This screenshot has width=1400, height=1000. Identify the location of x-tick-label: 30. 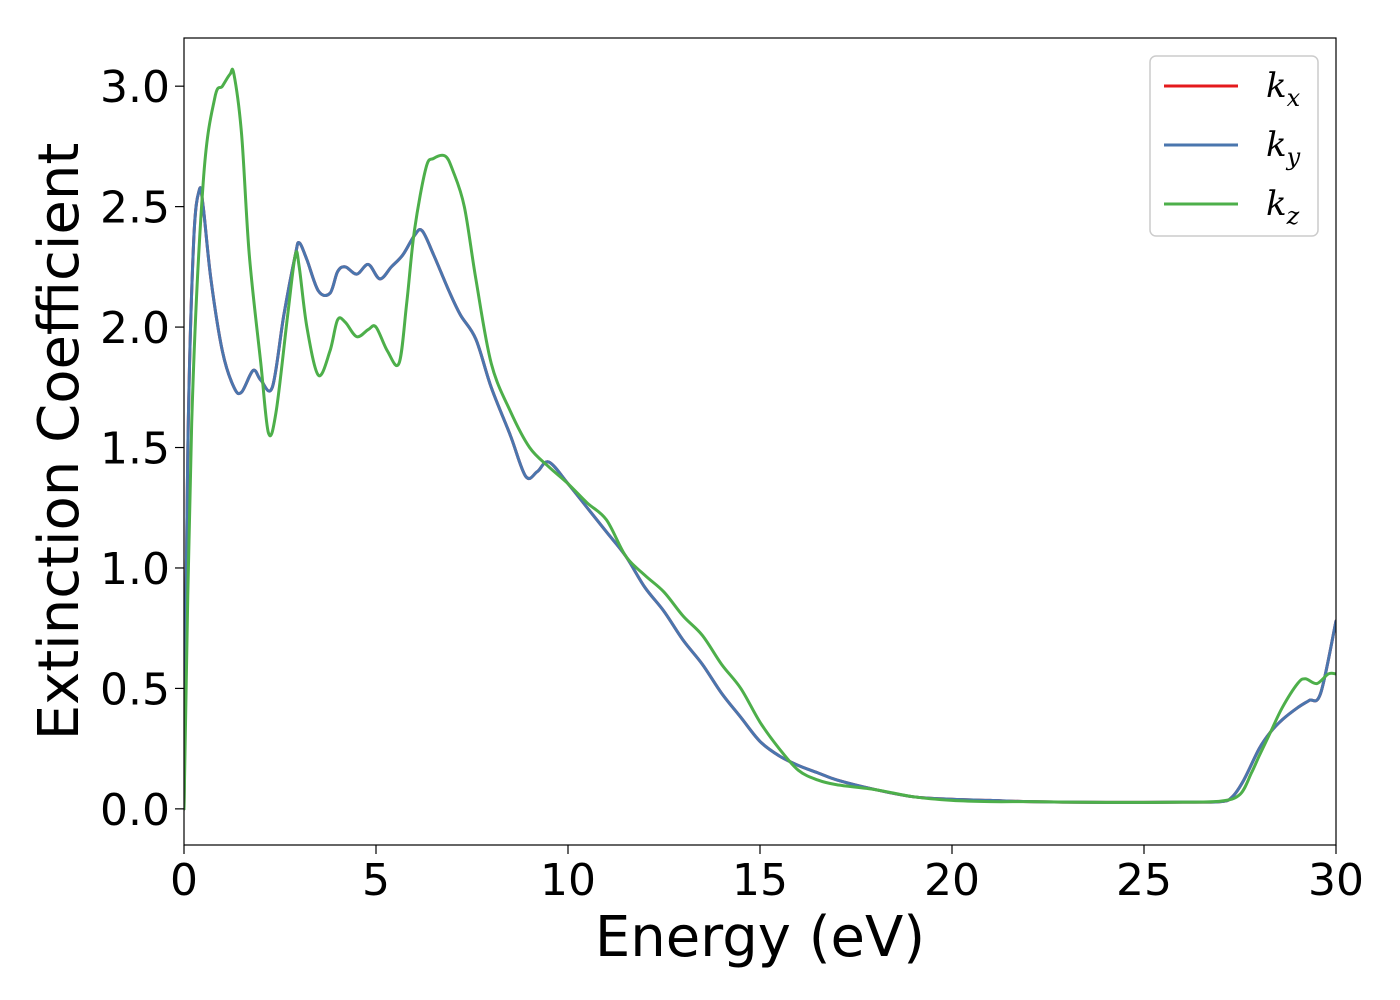
(1336, 880).